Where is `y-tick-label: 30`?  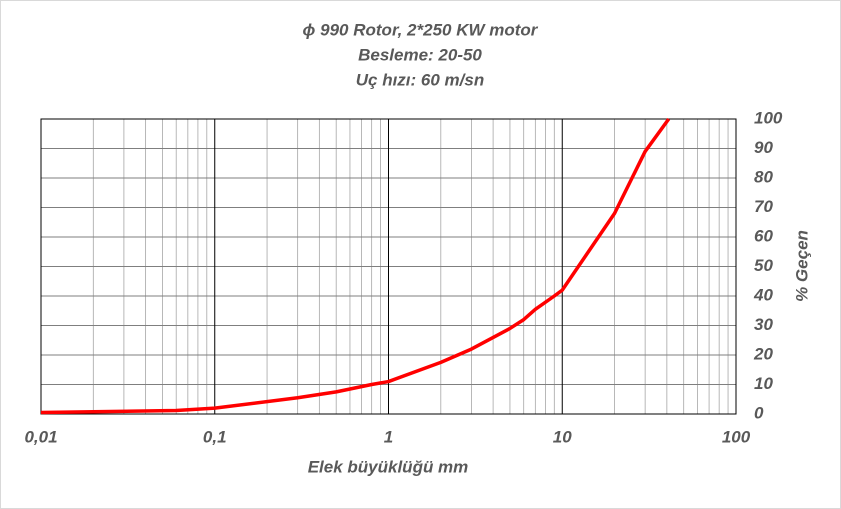 y-tick-label: 30 is located at coordinates (763, 324).